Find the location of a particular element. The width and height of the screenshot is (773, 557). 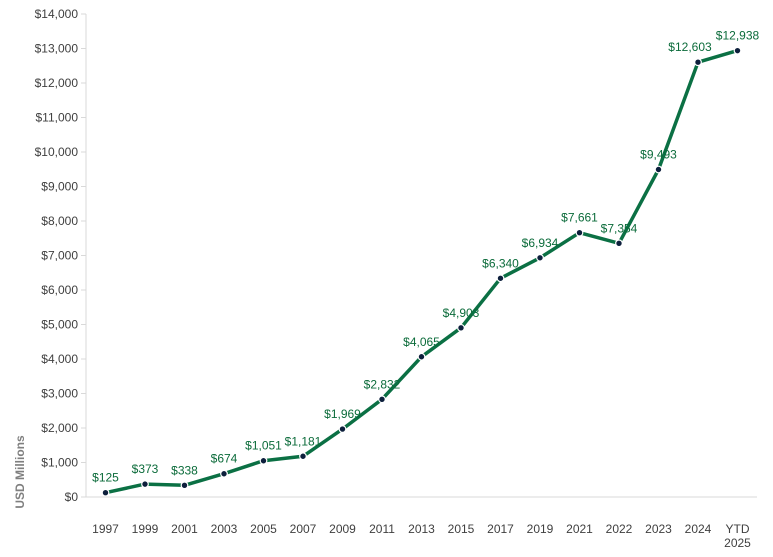

x-tick-label: 2009 is located at coordinates (342, 529).